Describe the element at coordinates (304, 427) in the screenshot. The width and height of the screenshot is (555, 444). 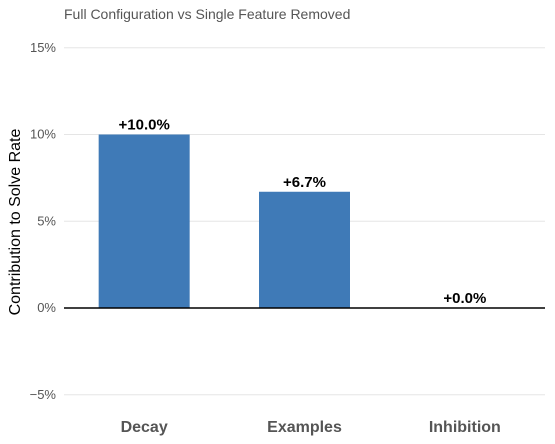
I see `x-tick-label-examples: Examples` at that location.